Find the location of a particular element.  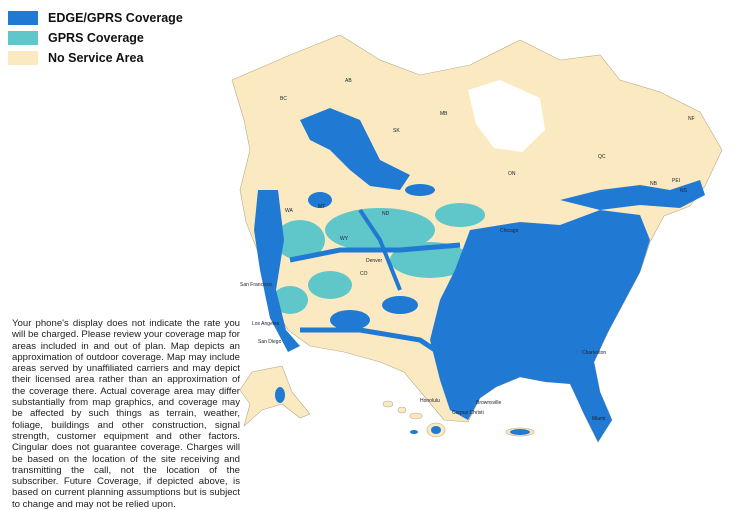

map-label: BC is located at coordinates (283, 99).